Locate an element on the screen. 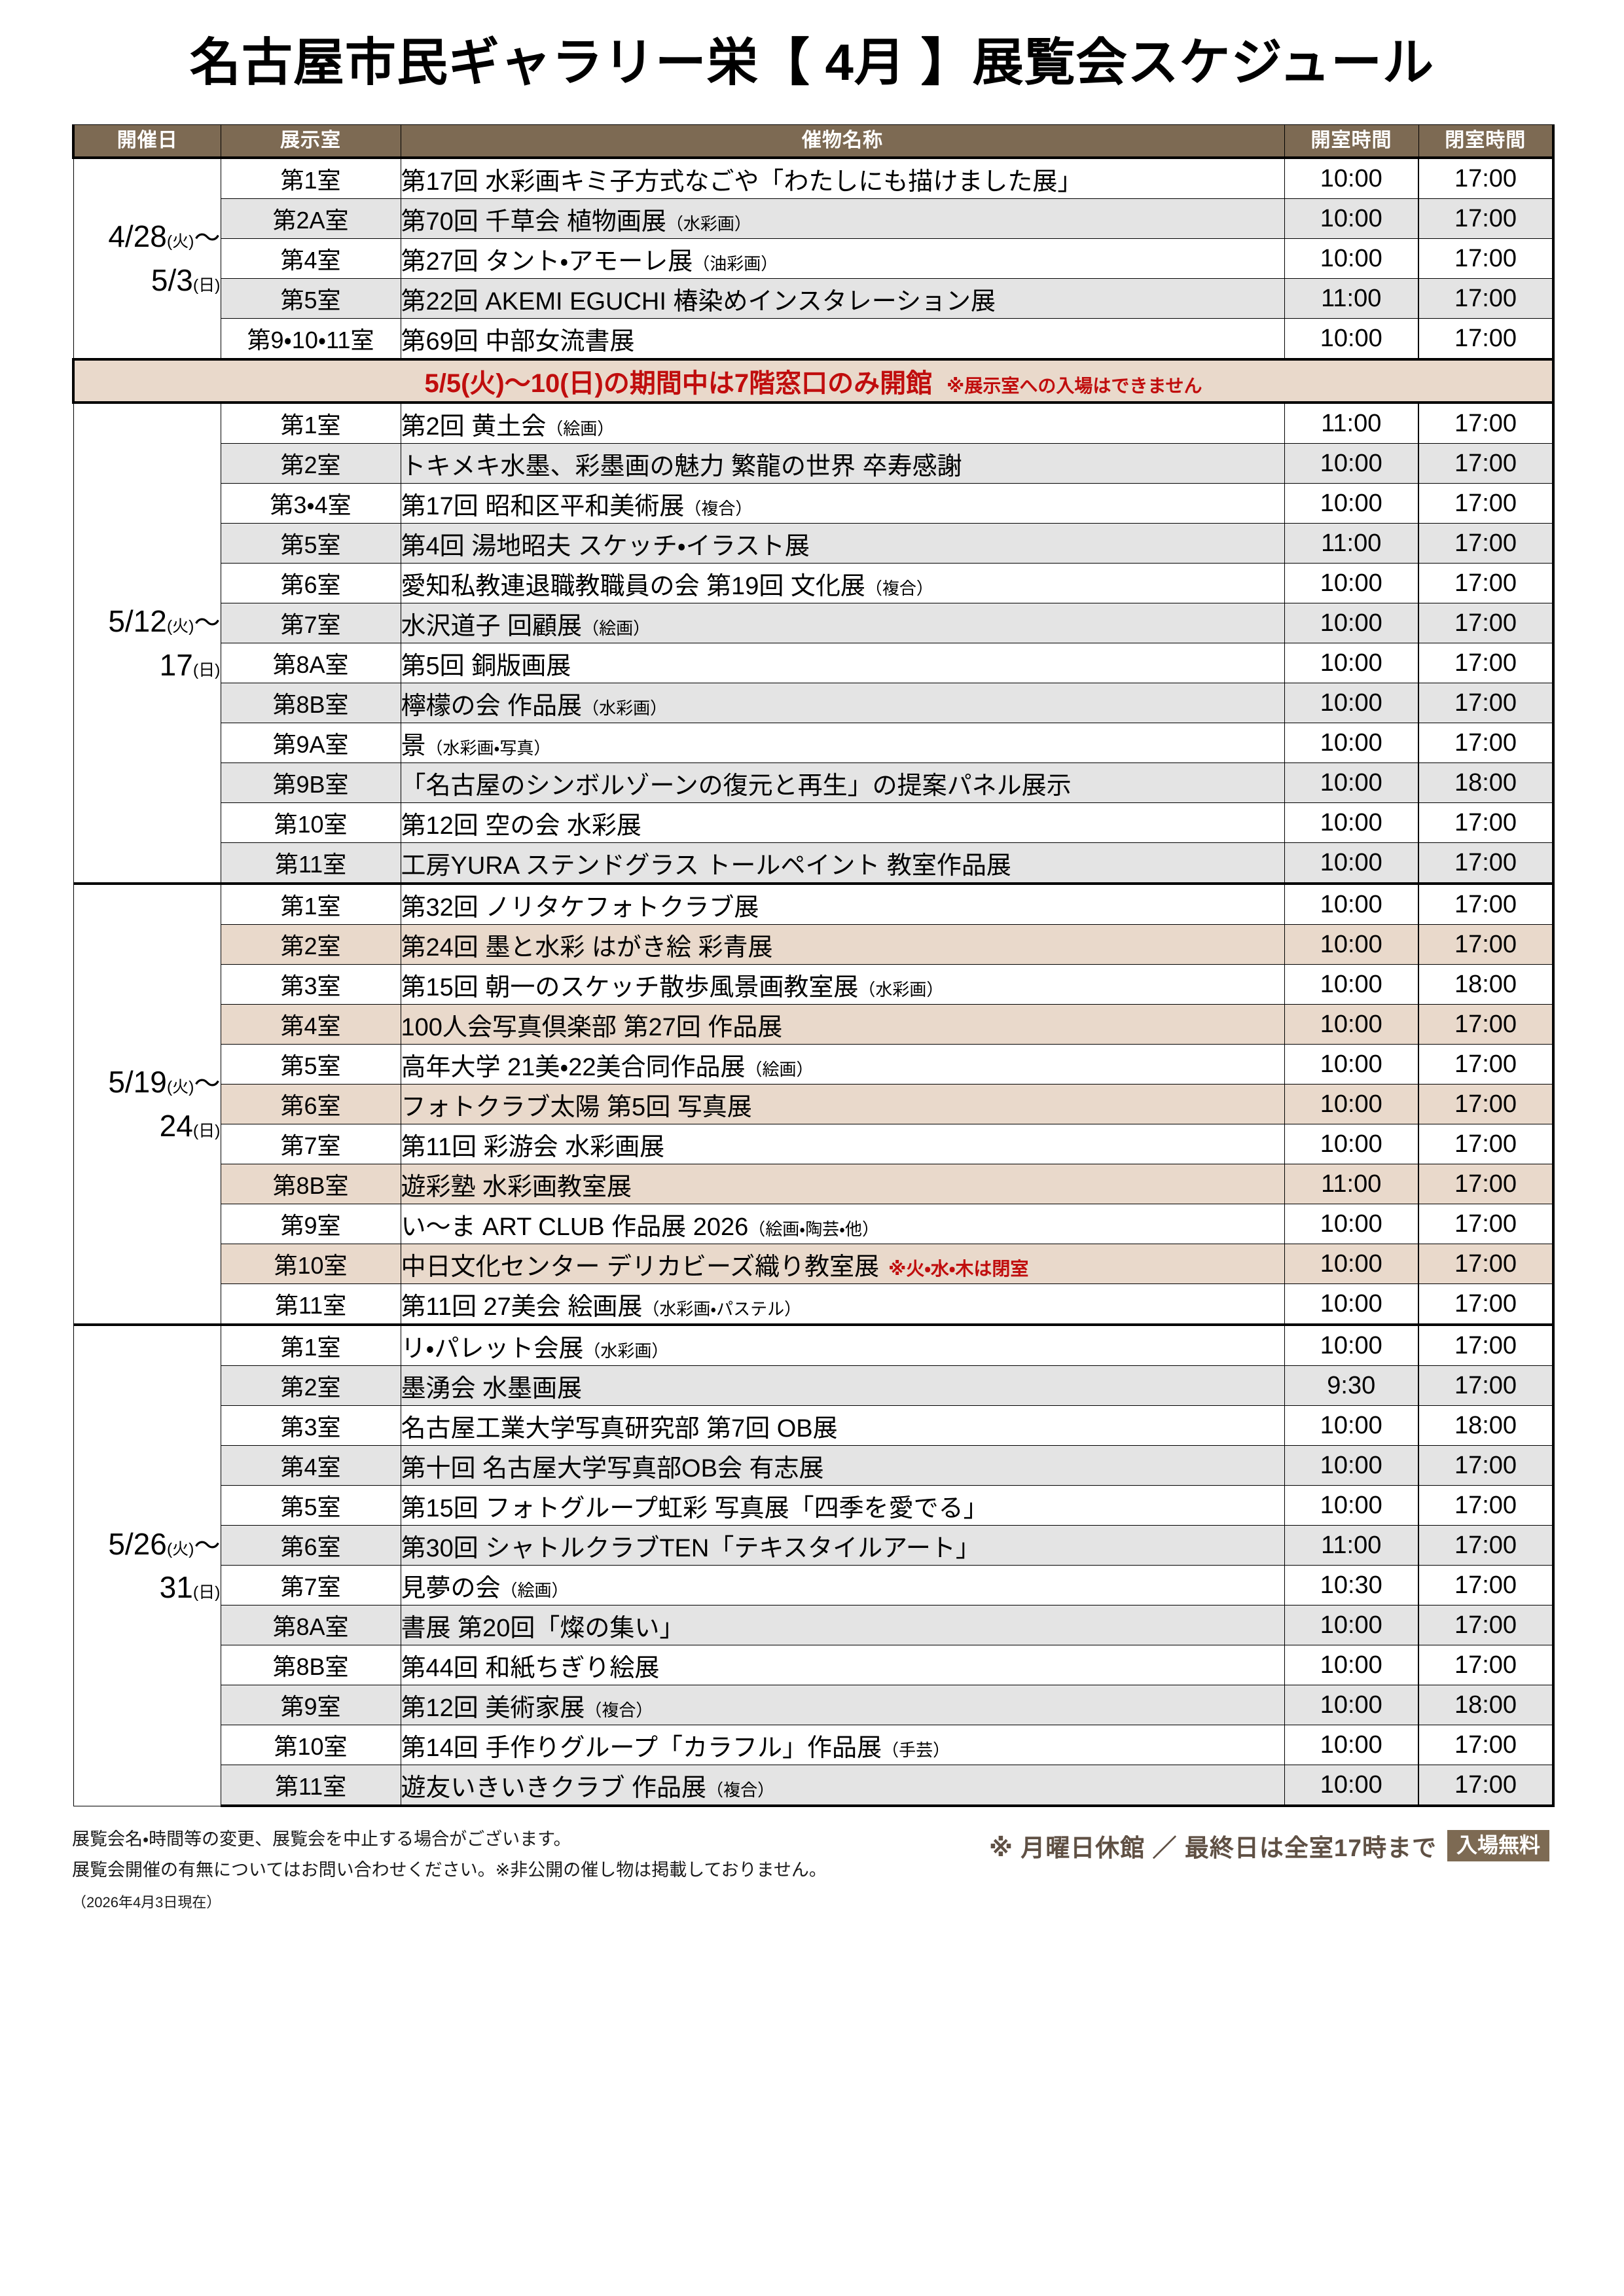 The width and height of the screenshot is (1624, 2296). event-name-cell: い〜ま ART CLUB 作品展 2026（絵画・陶芸・他） is located at coordinates (842, 1224).